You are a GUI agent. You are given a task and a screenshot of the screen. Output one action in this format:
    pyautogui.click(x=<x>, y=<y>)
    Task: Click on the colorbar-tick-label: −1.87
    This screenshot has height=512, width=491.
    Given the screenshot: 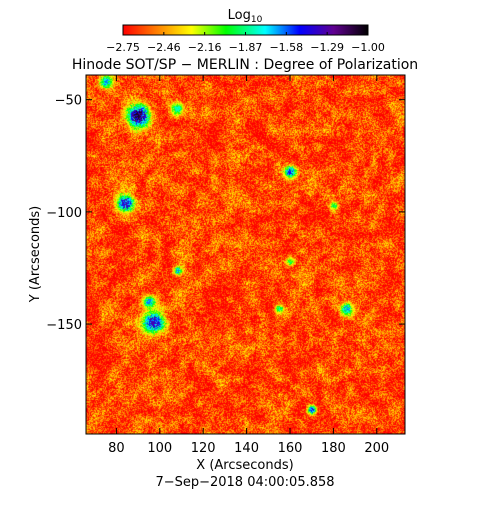 What is the action you would take?
    pyautogui.click(x=246, y=47)
    